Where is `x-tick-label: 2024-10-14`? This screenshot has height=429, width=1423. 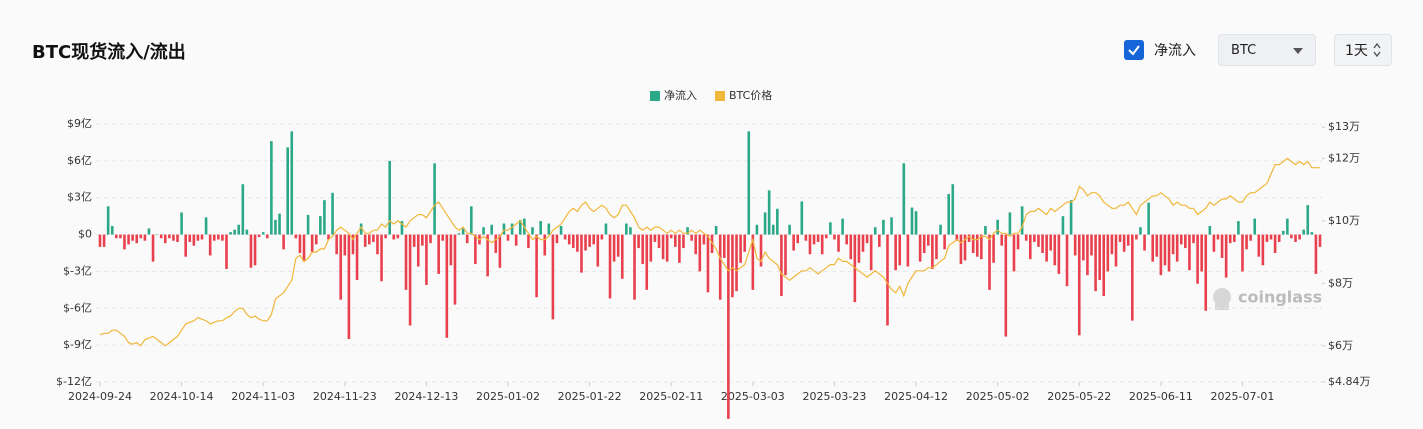
x-tick-label: 2024-10-14 is located at coordinates (182, 396).